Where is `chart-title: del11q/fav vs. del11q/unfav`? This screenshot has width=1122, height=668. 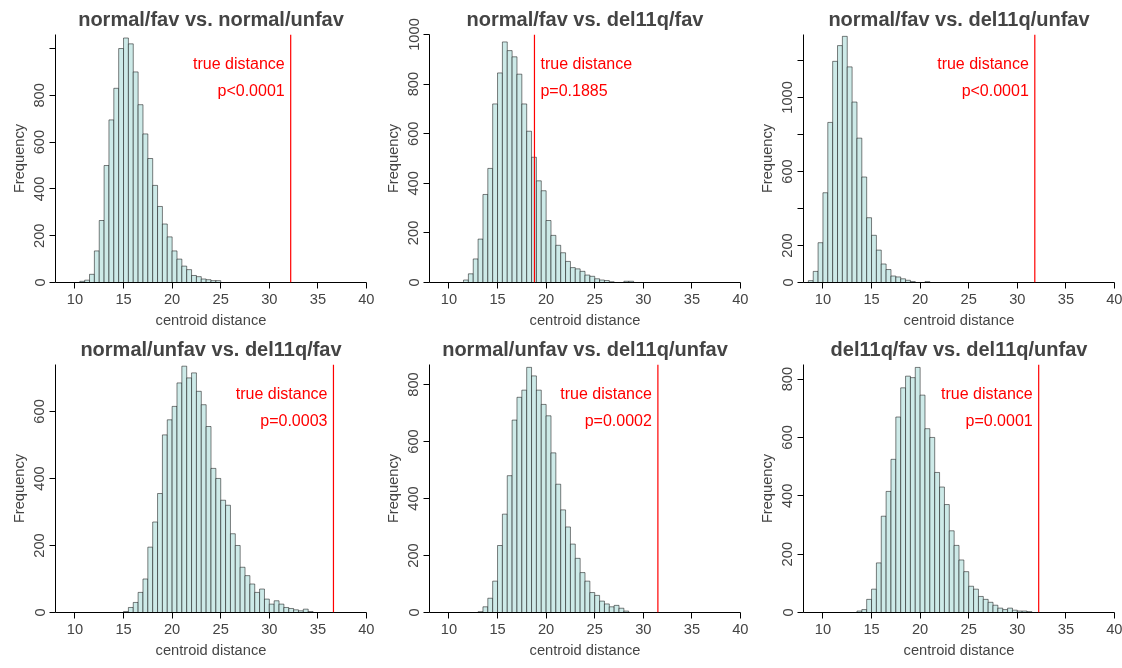
chart-title: del11q/fav vs. del11q/unfav is located at coordinates (959, 348).